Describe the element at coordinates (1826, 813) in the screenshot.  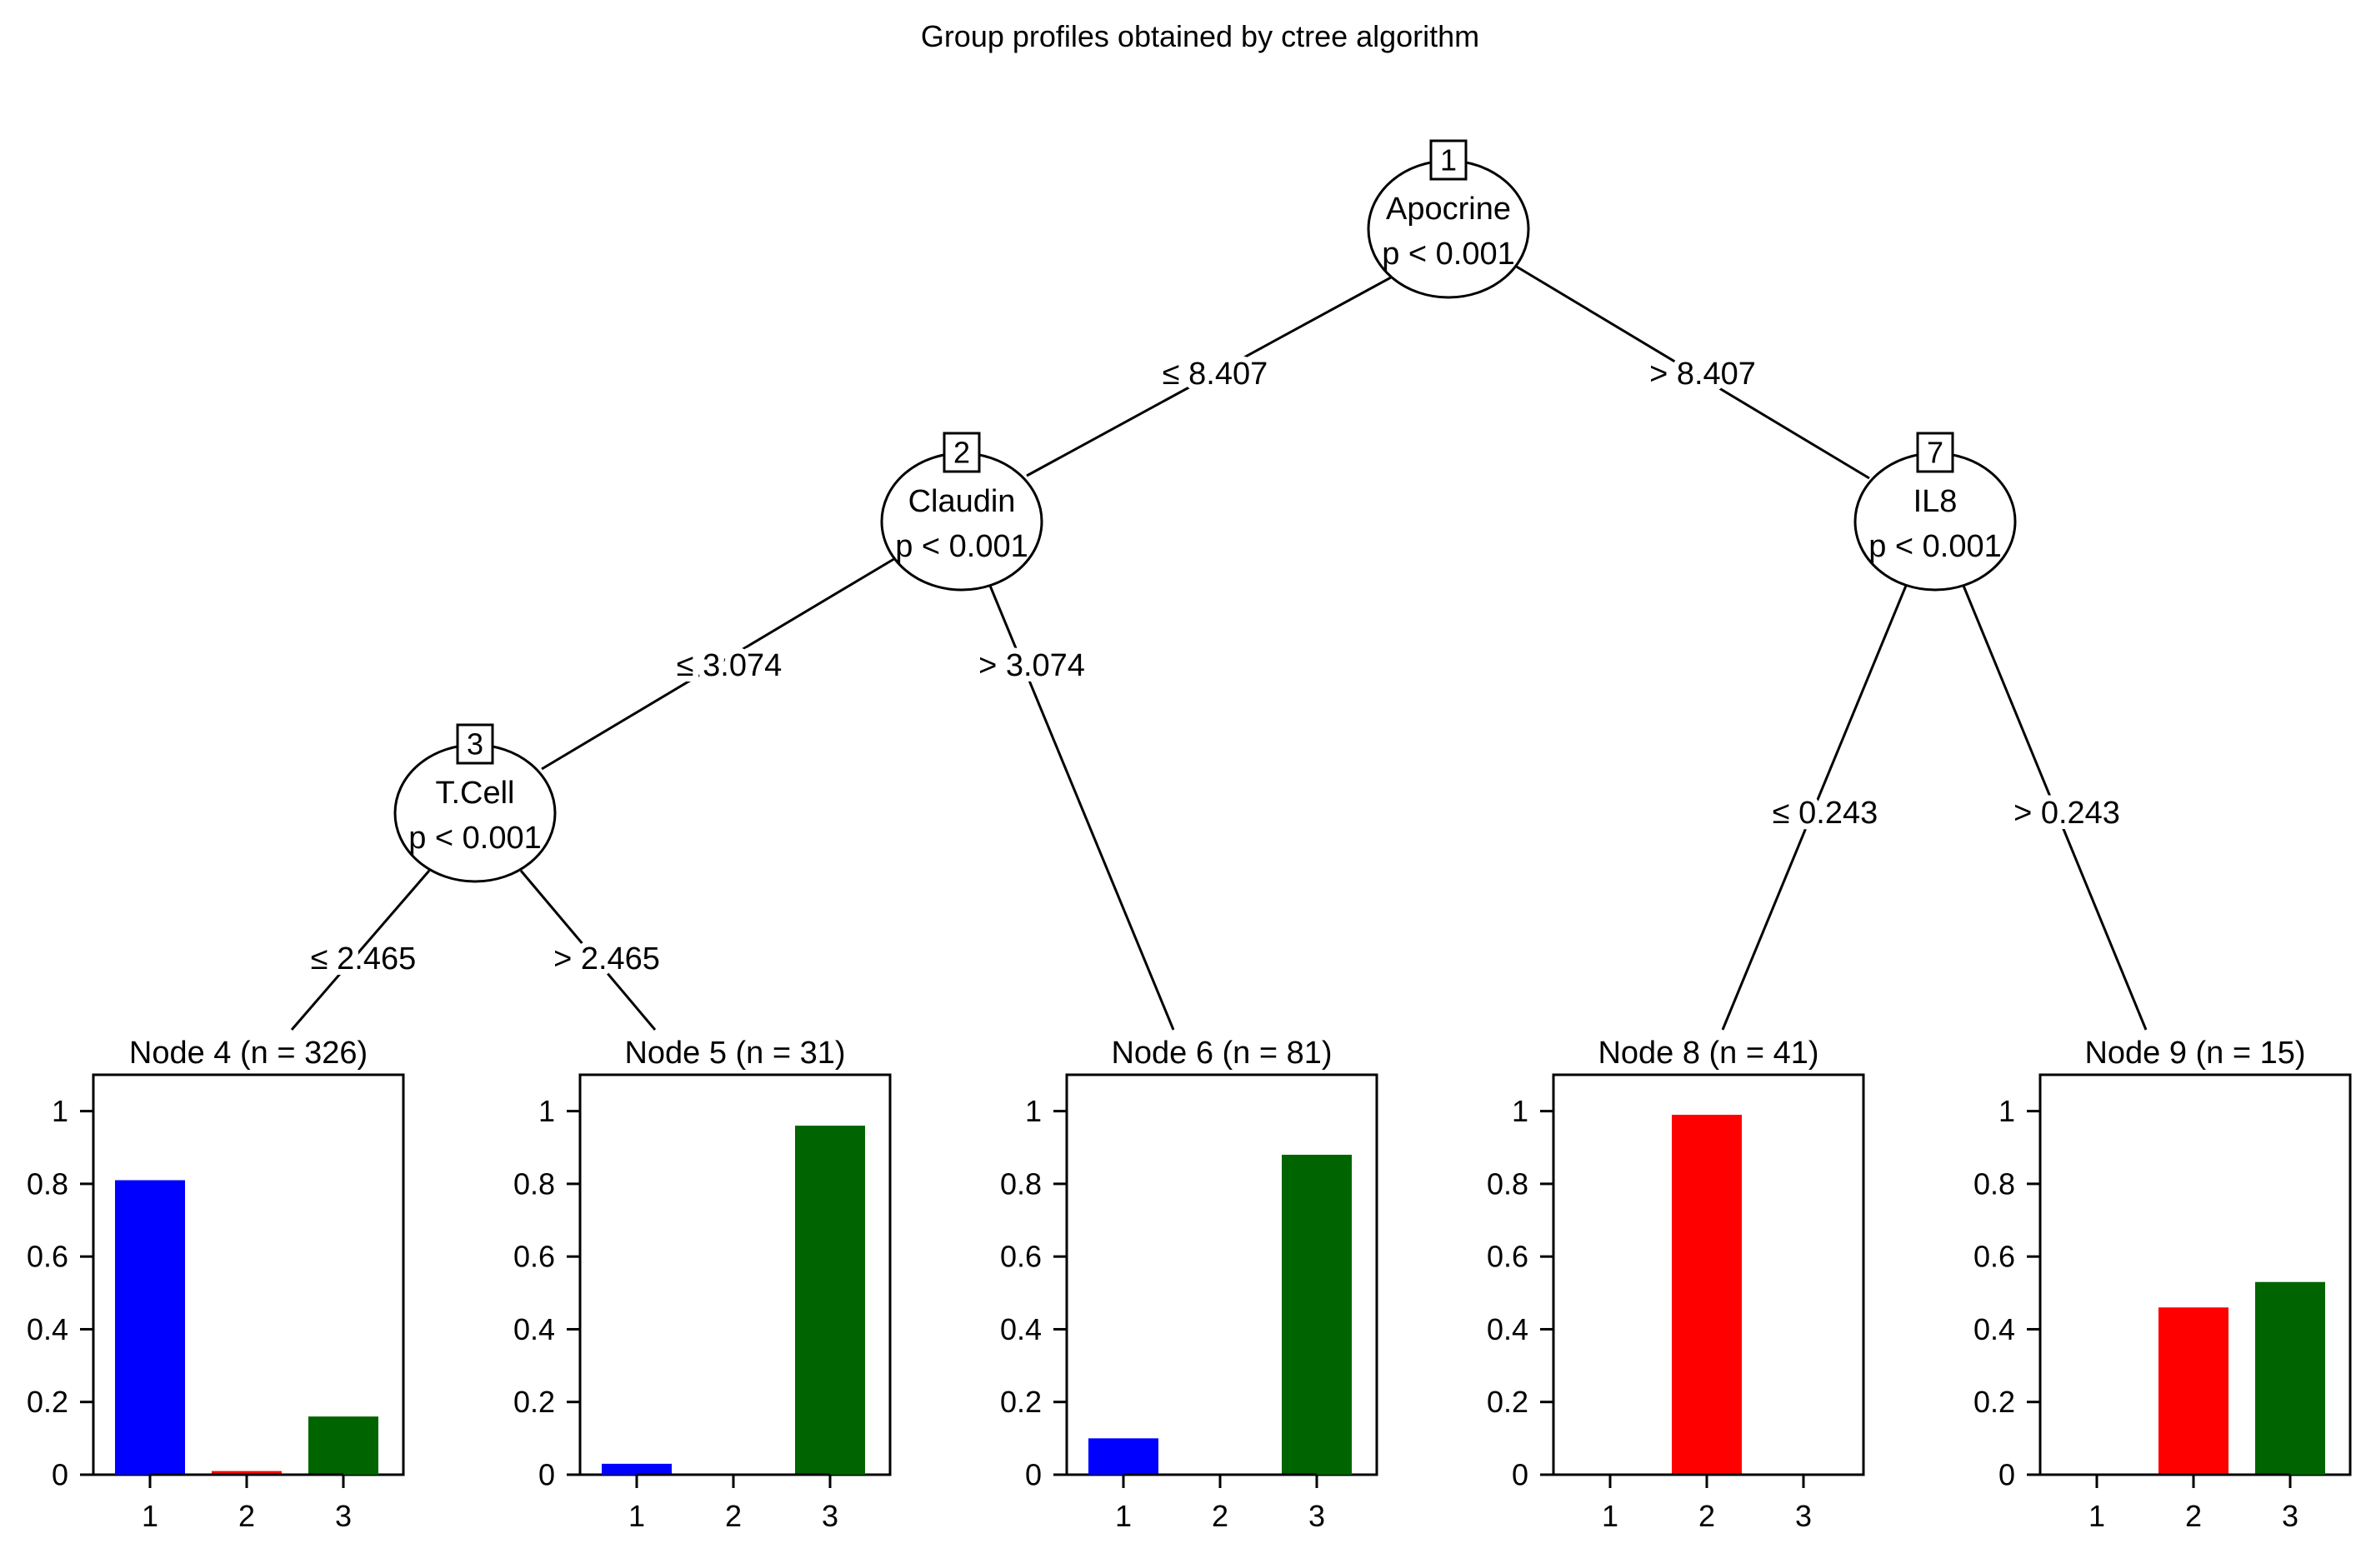
I see `edge-label-7-8: ≤ 0.243` at that location.